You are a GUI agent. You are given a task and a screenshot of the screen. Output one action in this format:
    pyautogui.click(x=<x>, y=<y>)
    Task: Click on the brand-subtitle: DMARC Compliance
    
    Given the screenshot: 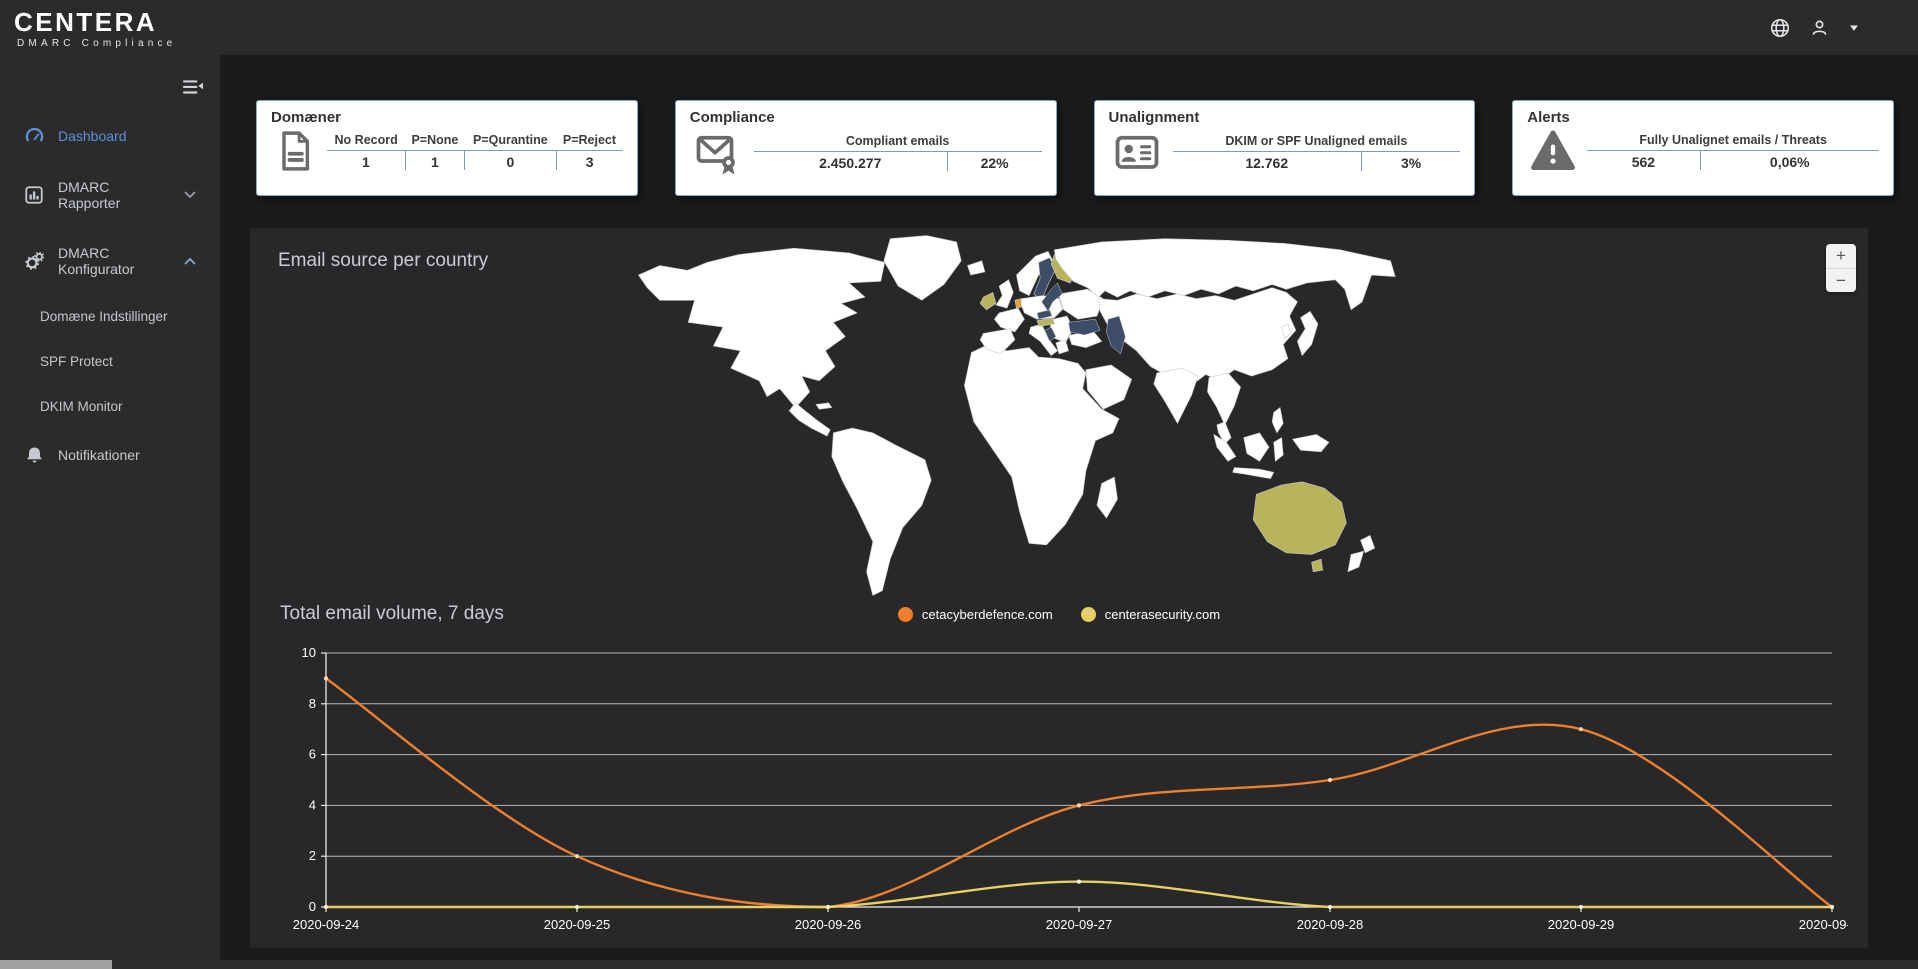 What is the action you would take?
    pyautogui.click(x=97, y=43)
    